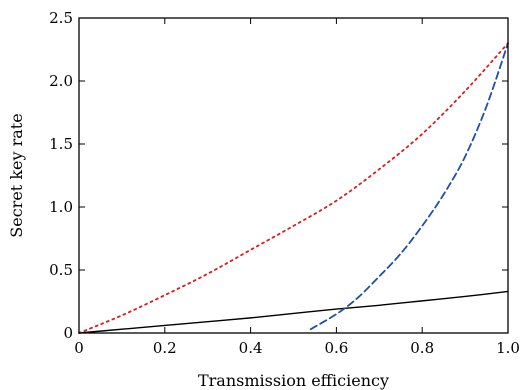 The height and width of the screenshot is (390, 523). Describe the element at coordinates (79, 348) in the screenshot. I see `x-tick-label: 0` at that location.